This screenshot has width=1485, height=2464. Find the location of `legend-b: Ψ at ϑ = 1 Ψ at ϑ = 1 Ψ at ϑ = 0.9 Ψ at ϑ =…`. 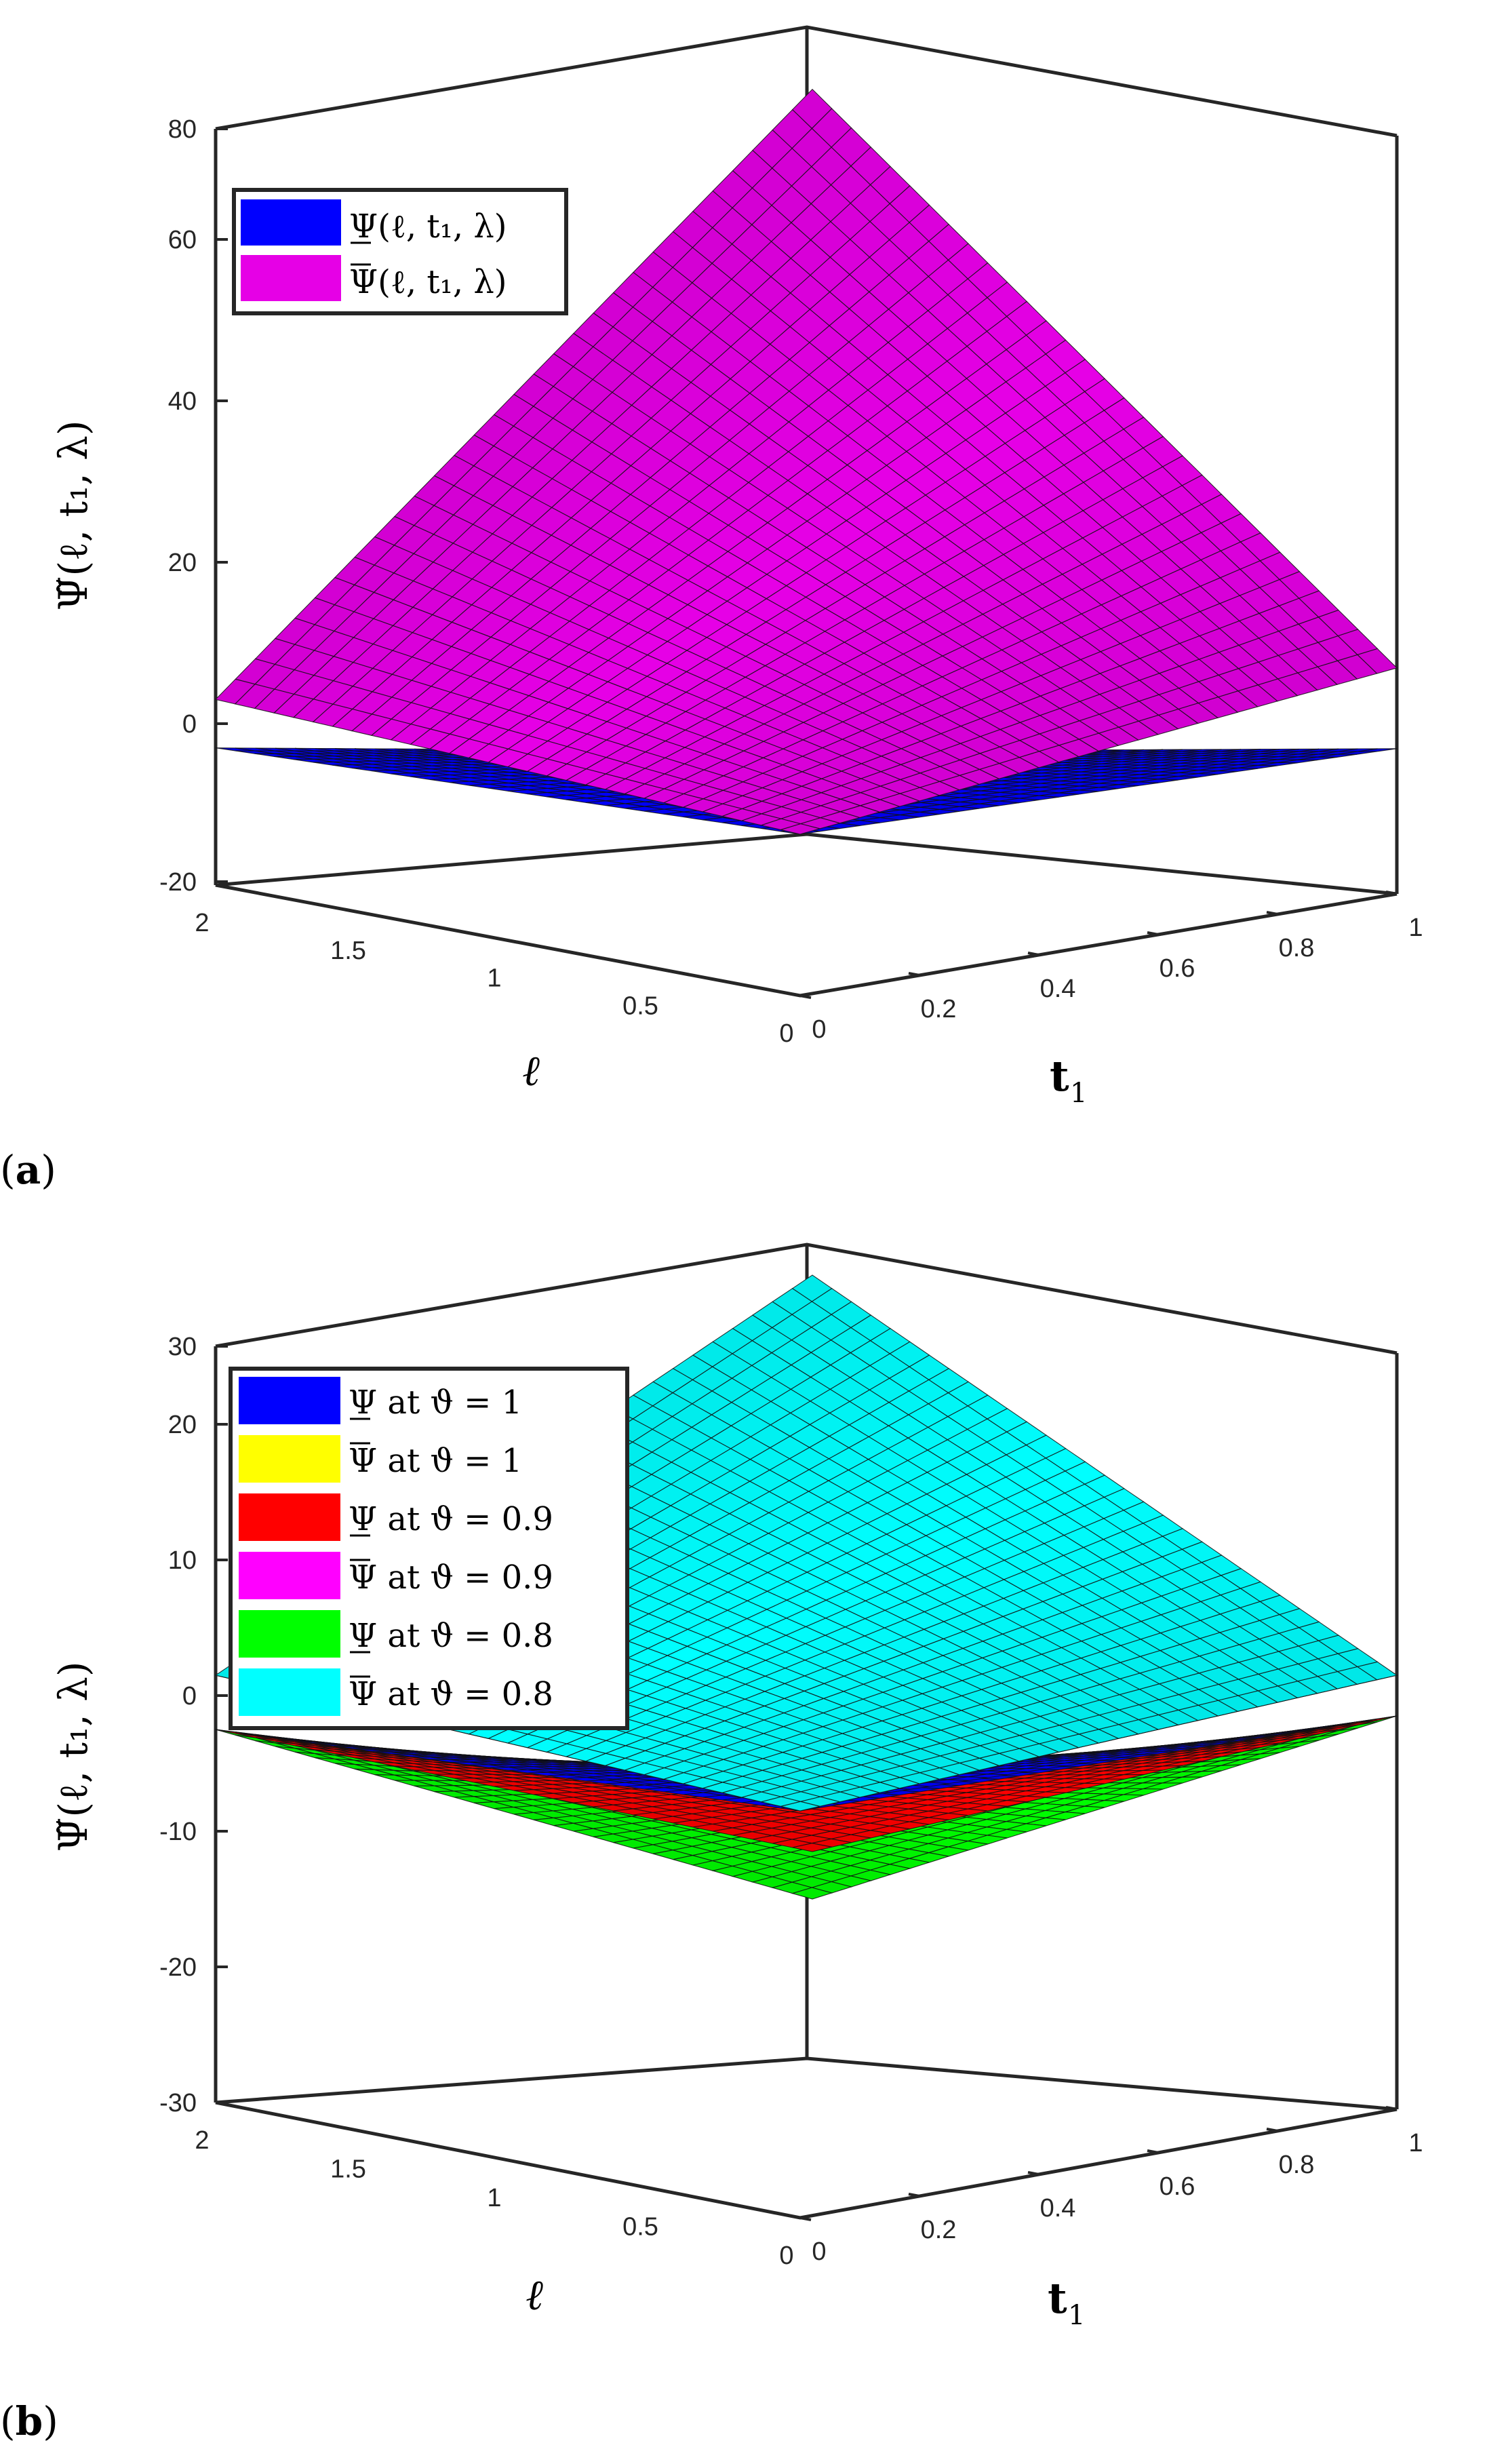

legend-b: Ψ at ϑ = 1 Ψ at ϑ = 1 Ψ at ϑ = 0.9 Ψ at ϑ =… is located at coordinates (429, 1548).